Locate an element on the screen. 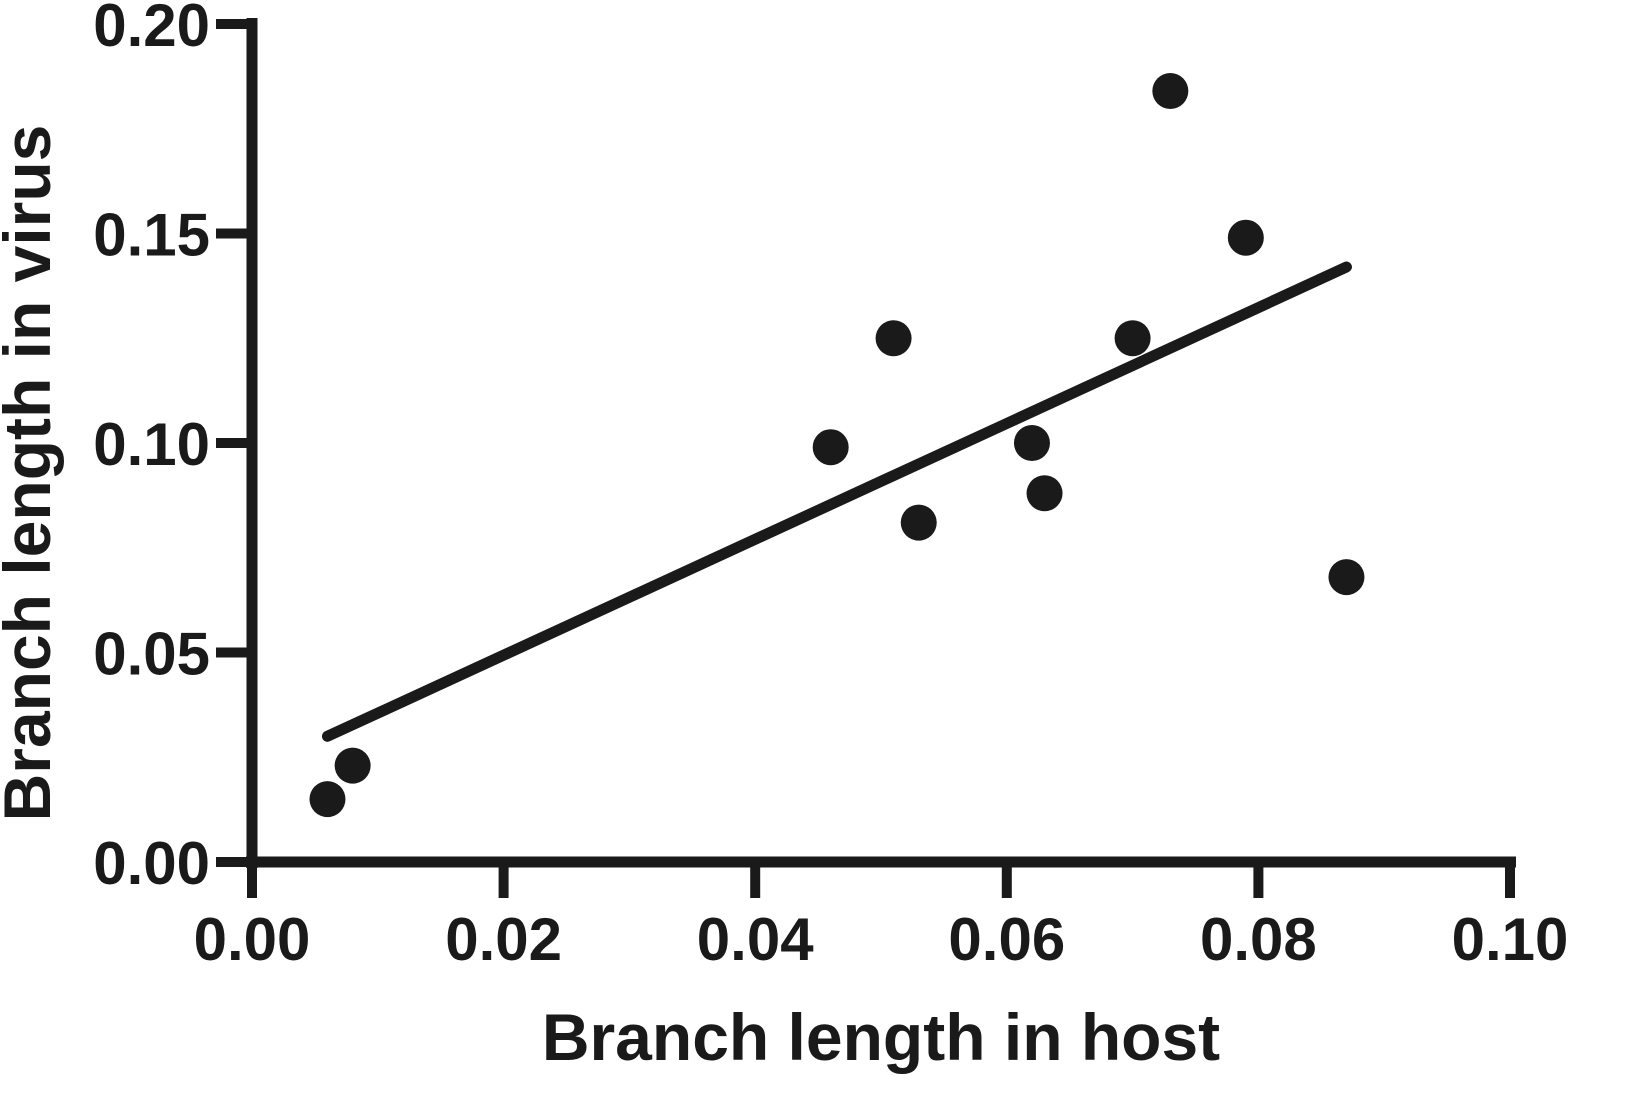  x-tick-label: 0.10 is located at coordinates (1510, 939).